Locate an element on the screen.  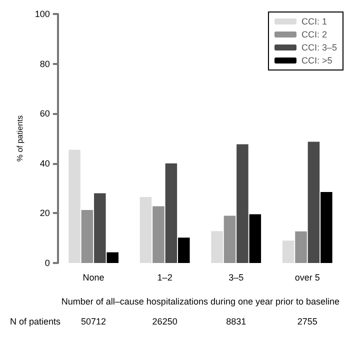
legend-label: CCI: 2 is located at coordinates (314, 35).